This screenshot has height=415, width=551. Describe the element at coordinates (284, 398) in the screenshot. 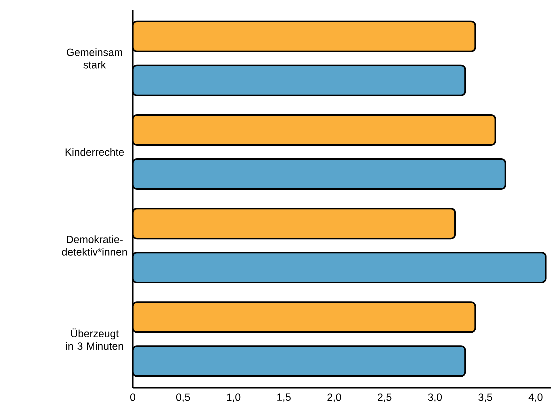

I see `x-tick-label: 1,5` at that location.